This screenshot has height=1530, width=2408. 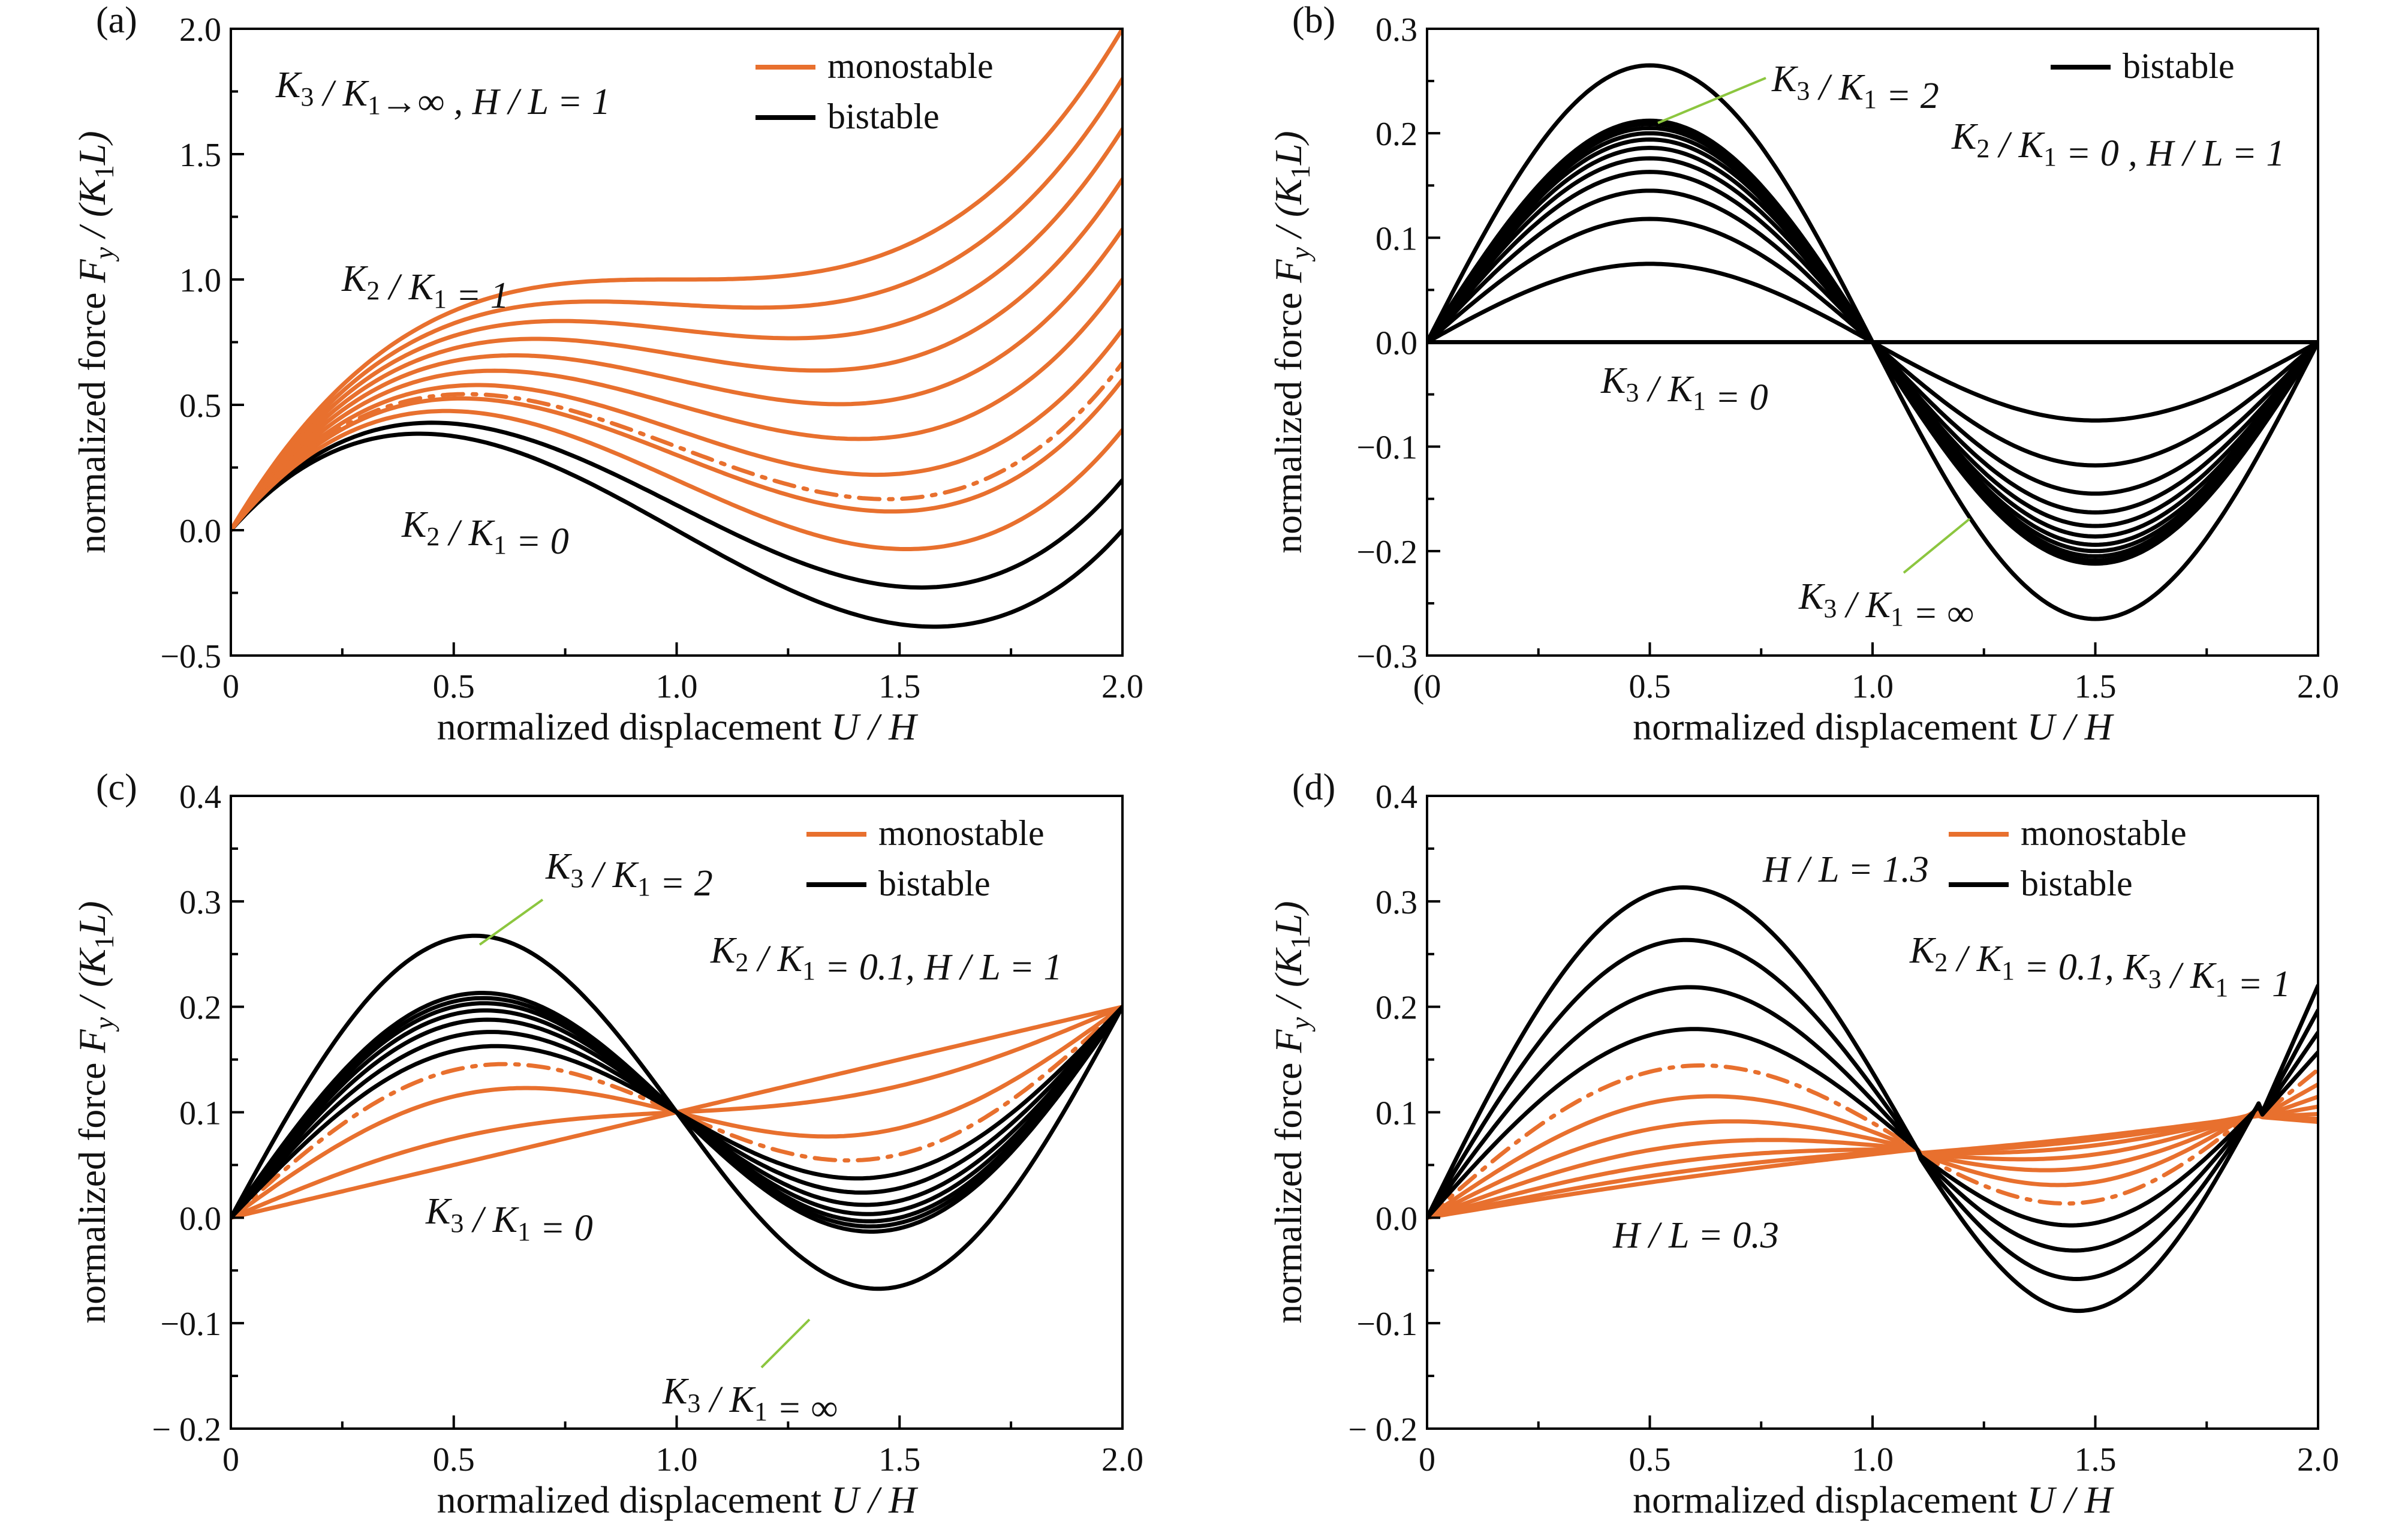 I want to click on y-tick-label: 0.4, so click(x=1396, y=797).